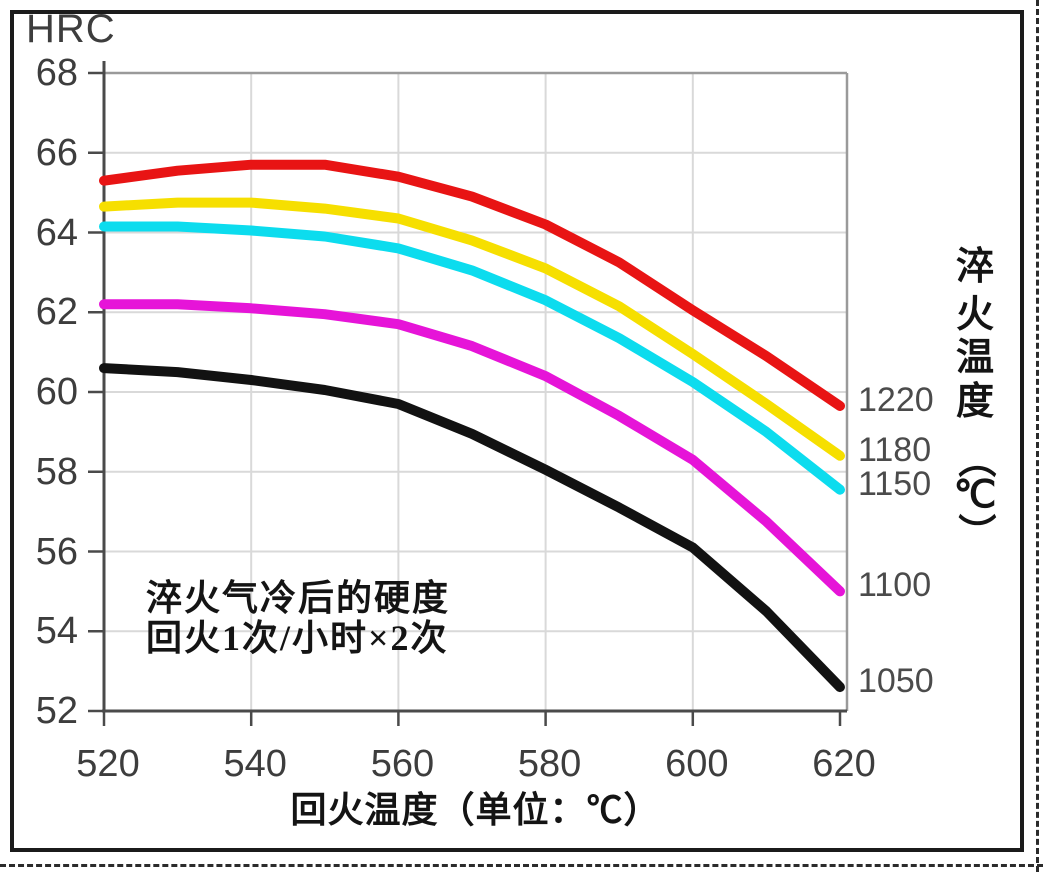  What do you see at coordinates (549, 764) in the screenshot?
I see `x-tick-label-580: 580` at bounding box center [549, 764].